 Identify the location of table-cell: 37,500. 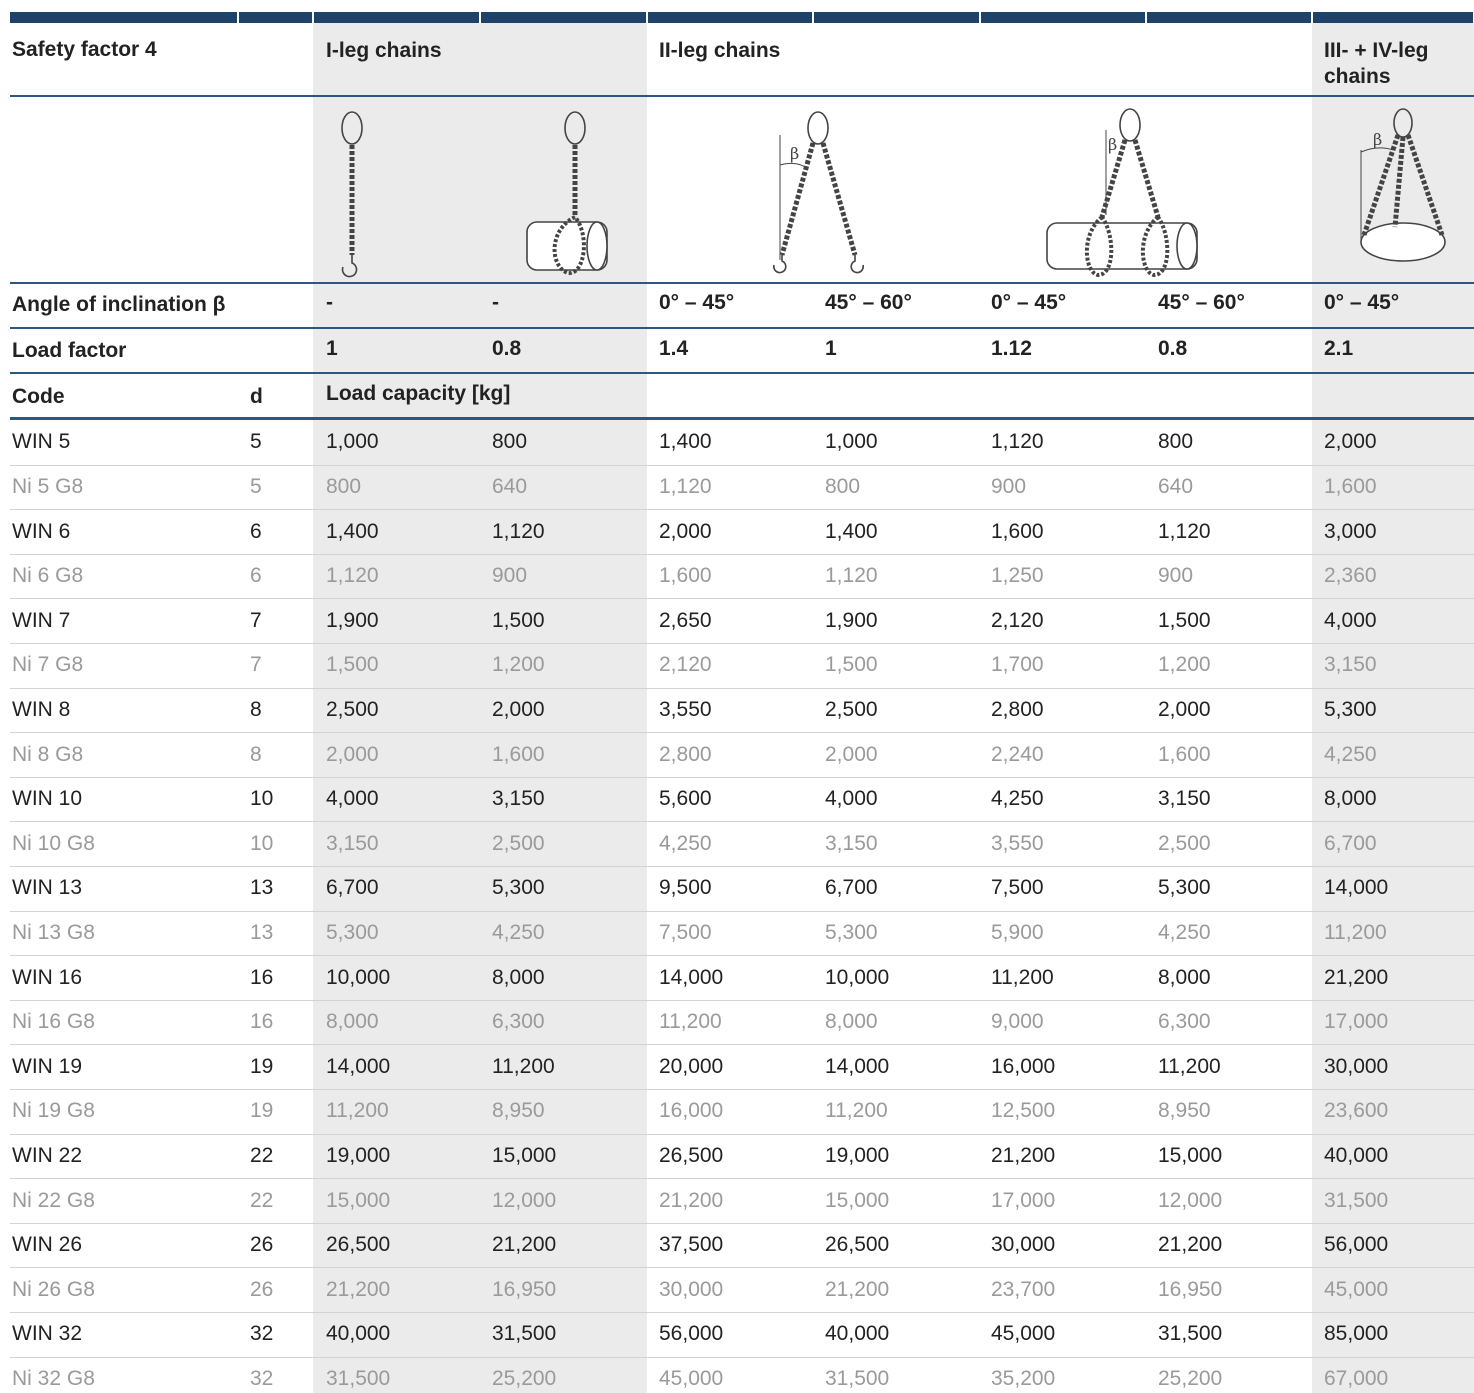
(691, 1245).